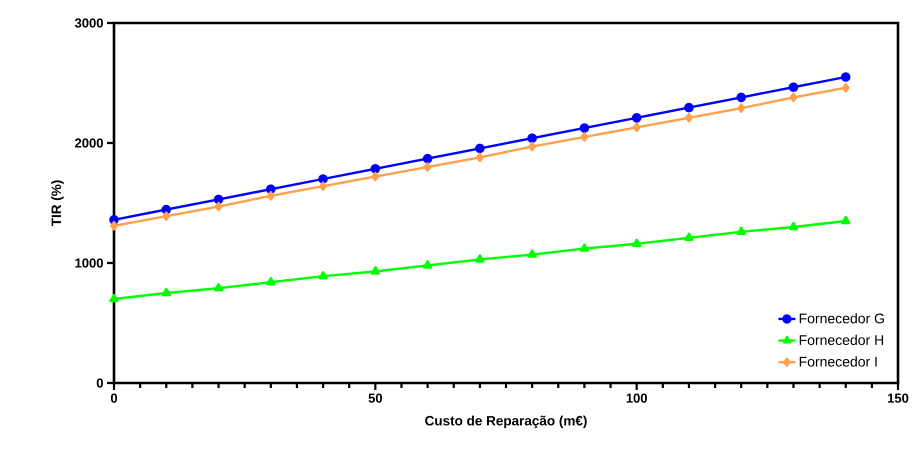  I want to click on x-tick-label: 150, so click(898, 398).